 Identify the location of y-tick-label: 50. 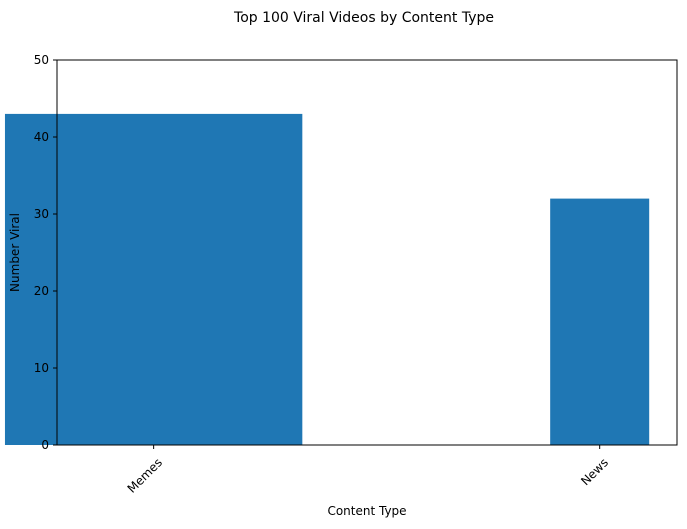
(41, 60).